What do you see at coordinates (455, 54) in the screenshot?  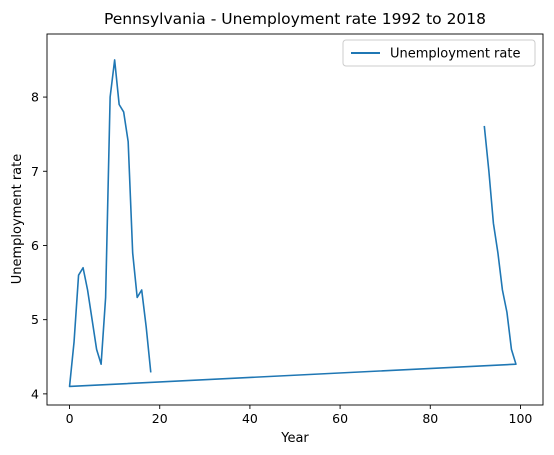 I see `legend-label-unemployment-rate: Unemployment rate` at bounding box center [455, 54].